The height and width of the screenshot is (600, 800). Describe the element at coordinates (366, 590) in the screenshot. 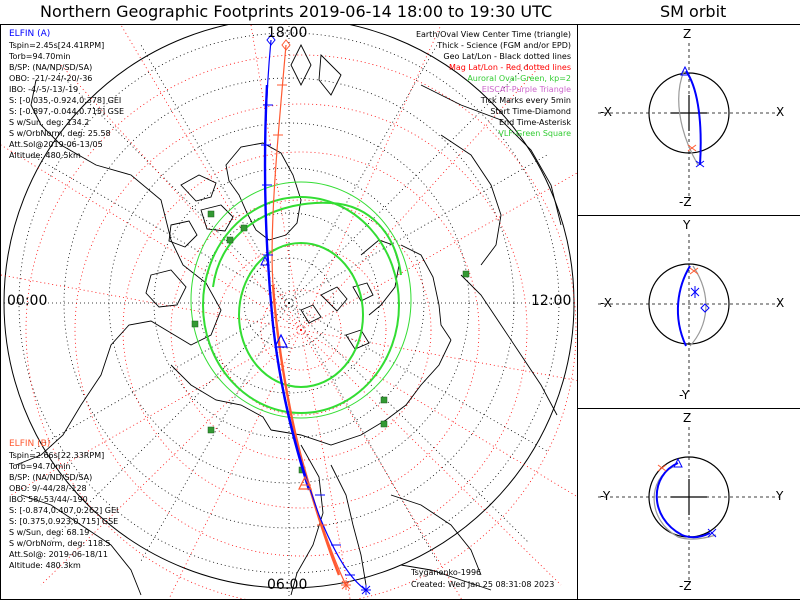

I see `elfin-a-end-asterisk` at that location.